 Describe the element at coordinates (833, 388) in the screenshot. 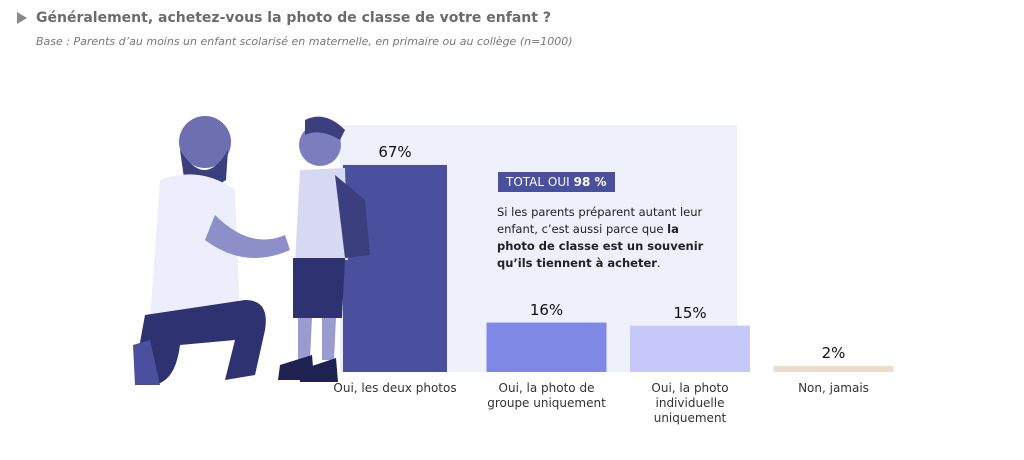

I see `x-tick-label: Non, jamais` at that location.